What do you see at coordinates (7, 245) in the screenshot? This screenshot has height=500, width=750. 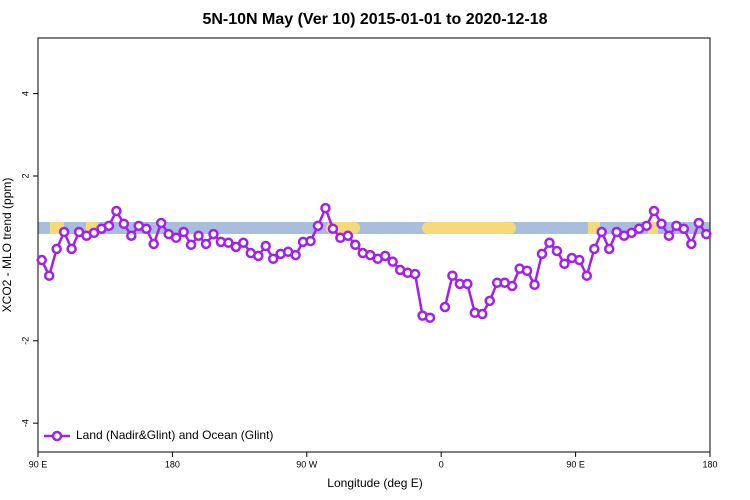 I see `y-axis-label: XCO2 - MLO trend (ppm)` at bounding box center [7, 245].